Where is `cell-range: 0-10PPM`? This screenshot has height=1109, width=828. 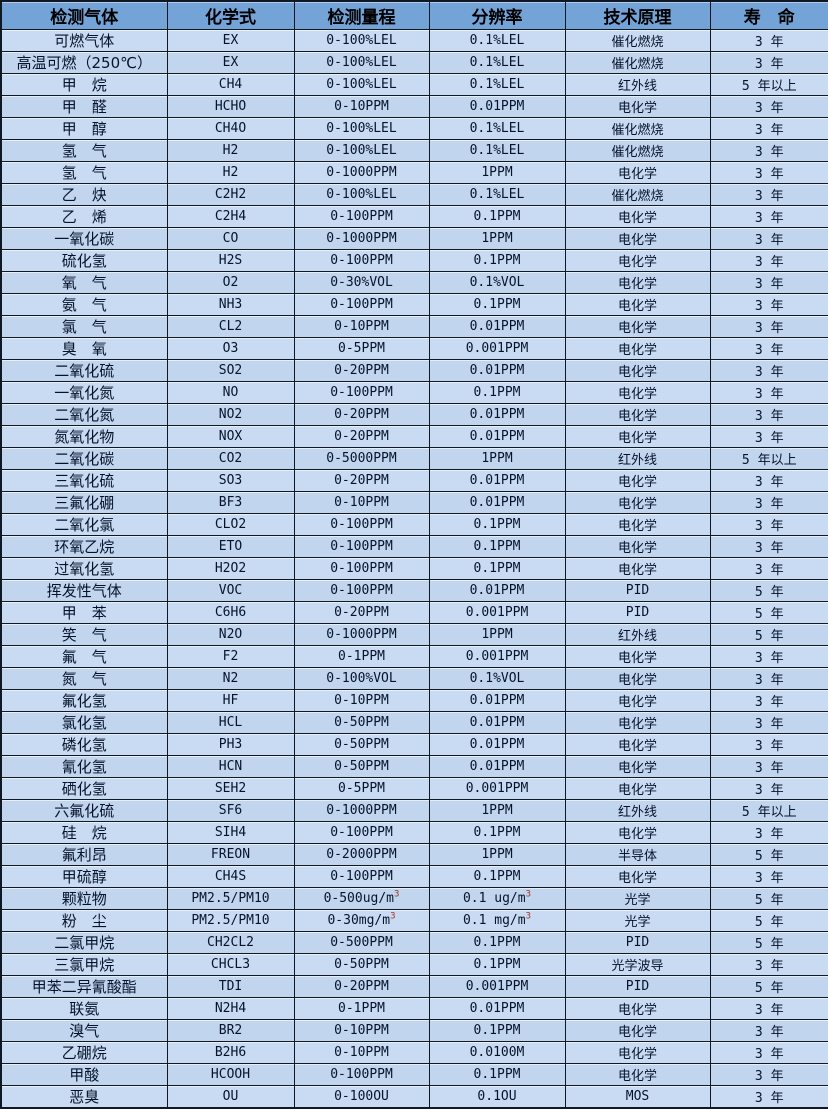
cell-range: 0-10PPM is located at coordinates (361, 326).